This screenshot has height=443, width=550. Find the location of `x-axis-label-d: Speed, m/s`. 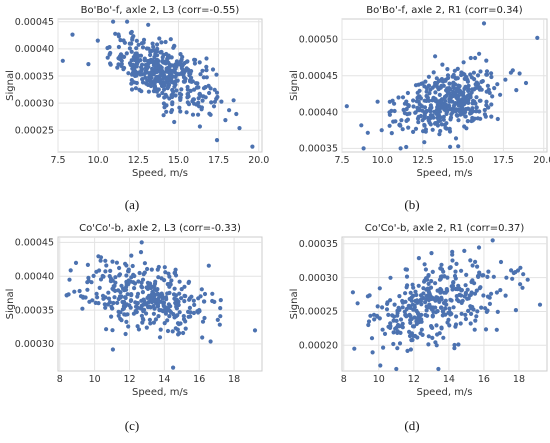

x-axis-label-d: Speed, m/s is located at coordinates (444, 392).